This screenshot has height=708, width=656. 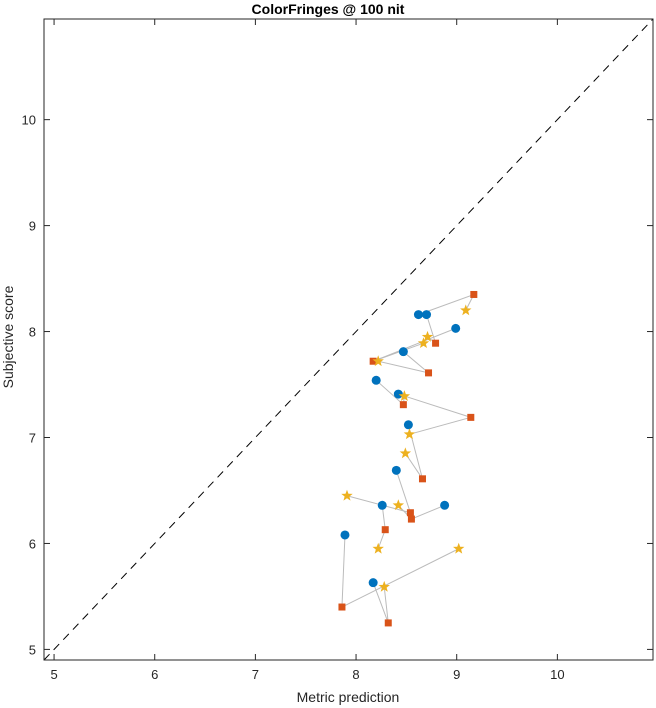 What do you see at coordinates (557, 674) in the screenshot?
I see `x-tick-label: 10` at bounding box center [557, 674].